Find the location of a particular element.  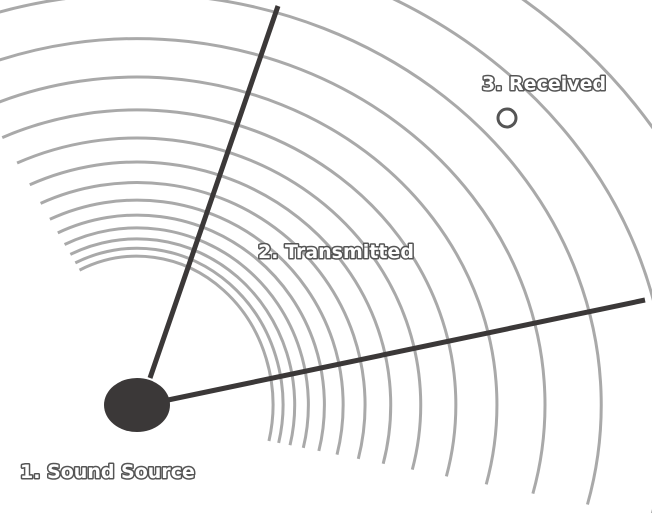

received-label: 3. Received is located at coordinates (544, 84).